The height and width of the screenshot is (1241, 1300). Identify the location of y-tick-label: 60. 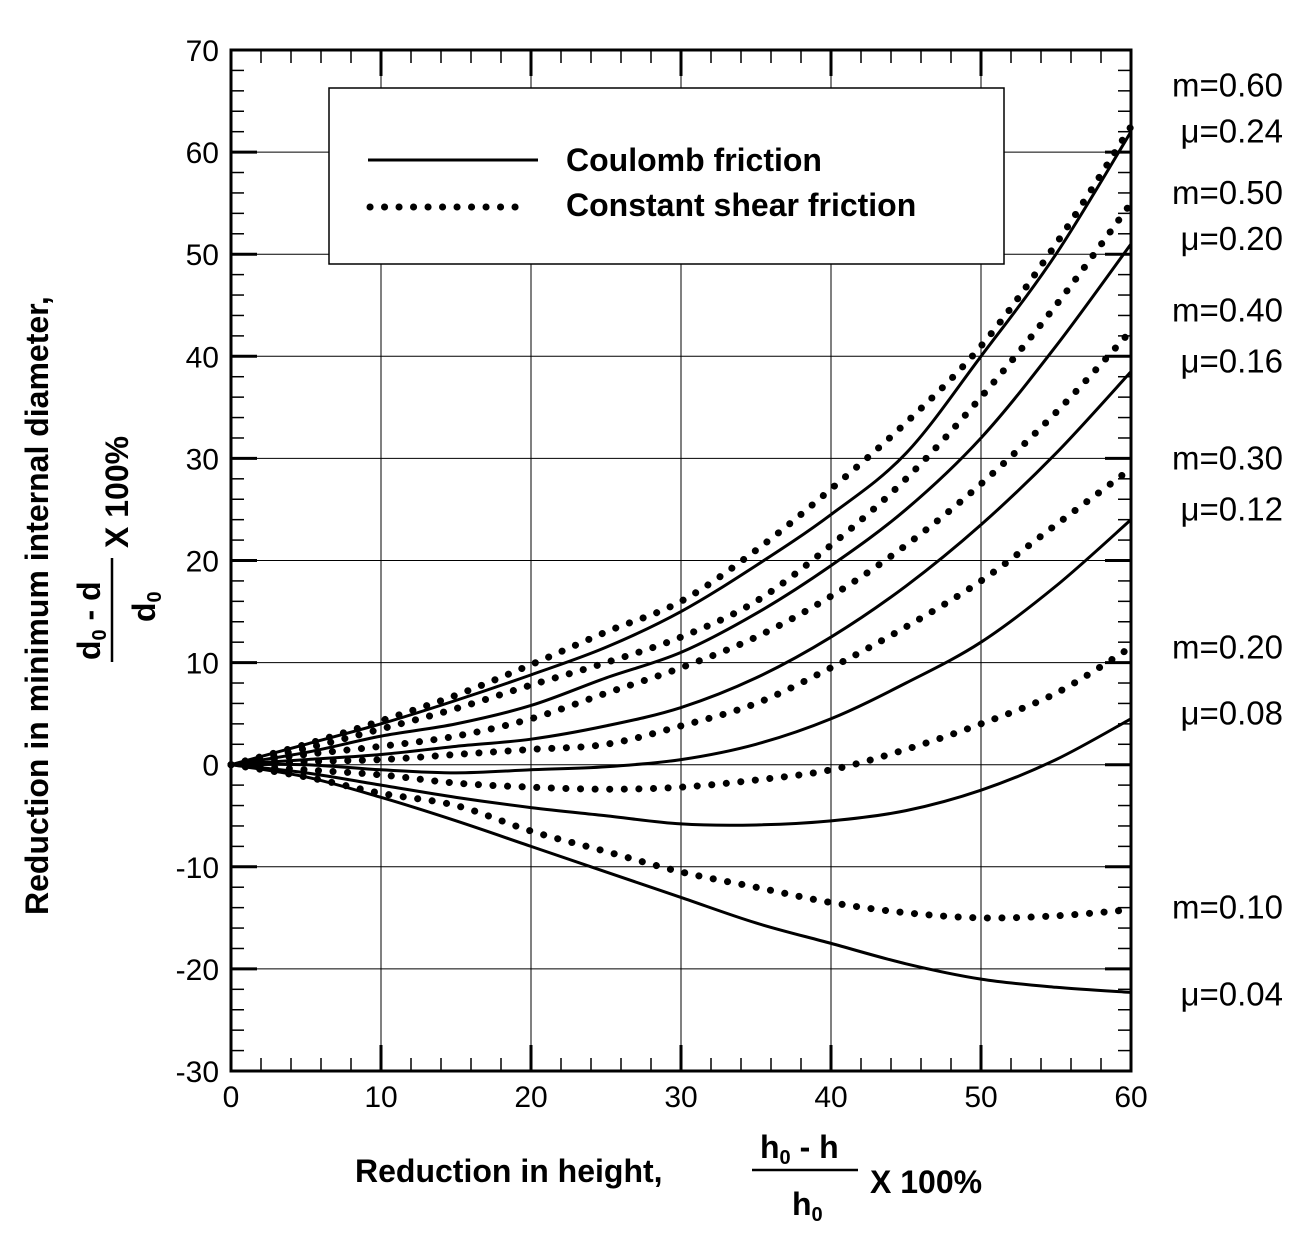
(202, 153).